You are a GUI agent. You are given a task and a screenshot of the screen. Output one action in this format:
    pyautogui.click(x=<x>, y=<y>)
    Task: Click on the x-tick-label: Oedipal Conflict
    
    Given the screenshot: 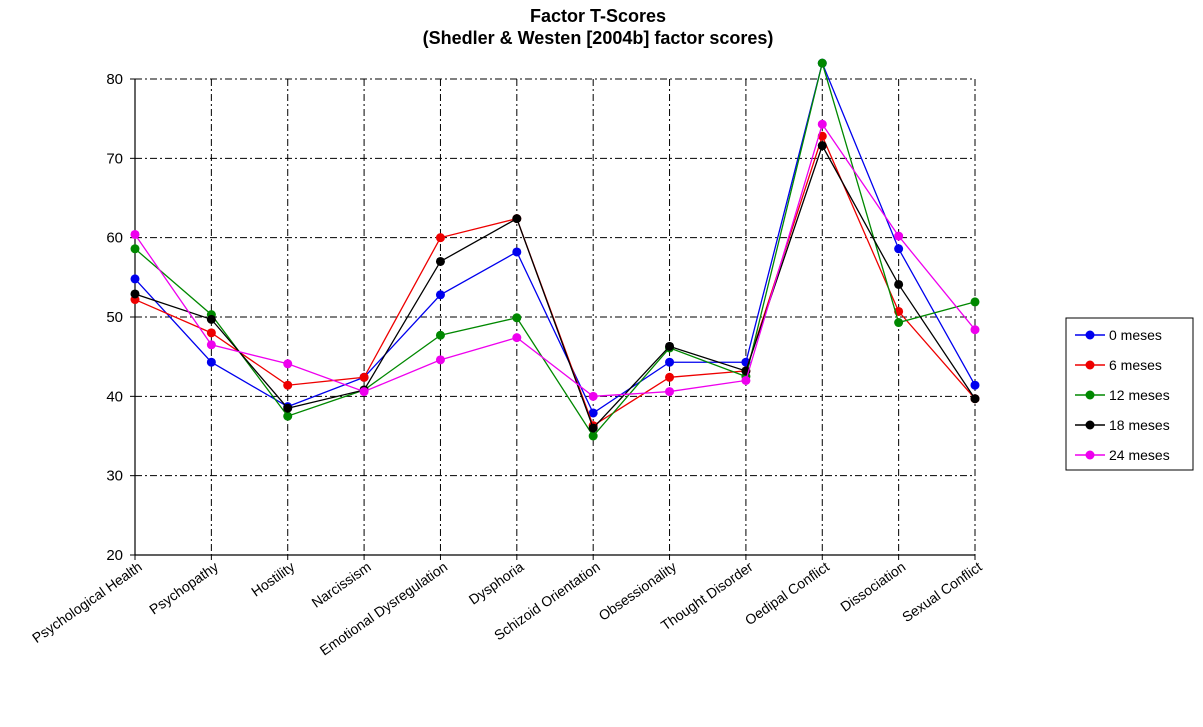 What is the action you would take?
    pyautogui.click(x=787, y=593)
    